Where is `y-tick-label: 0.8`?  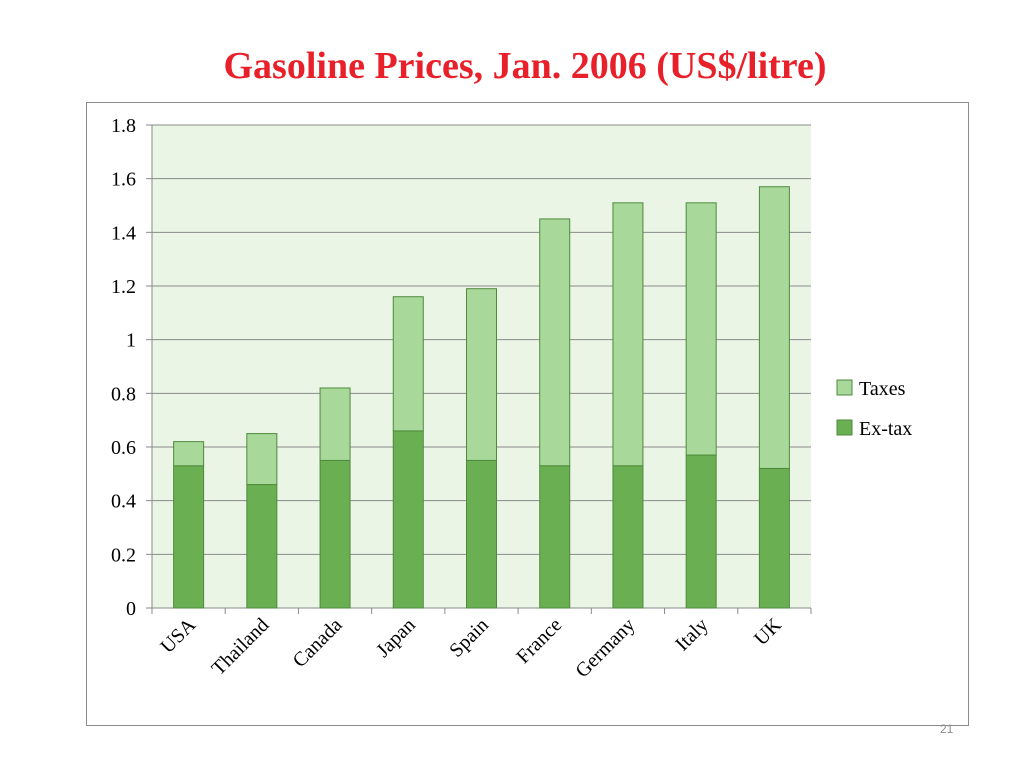 y-tick-label: 0.8 is located at coordinates (123, 394).